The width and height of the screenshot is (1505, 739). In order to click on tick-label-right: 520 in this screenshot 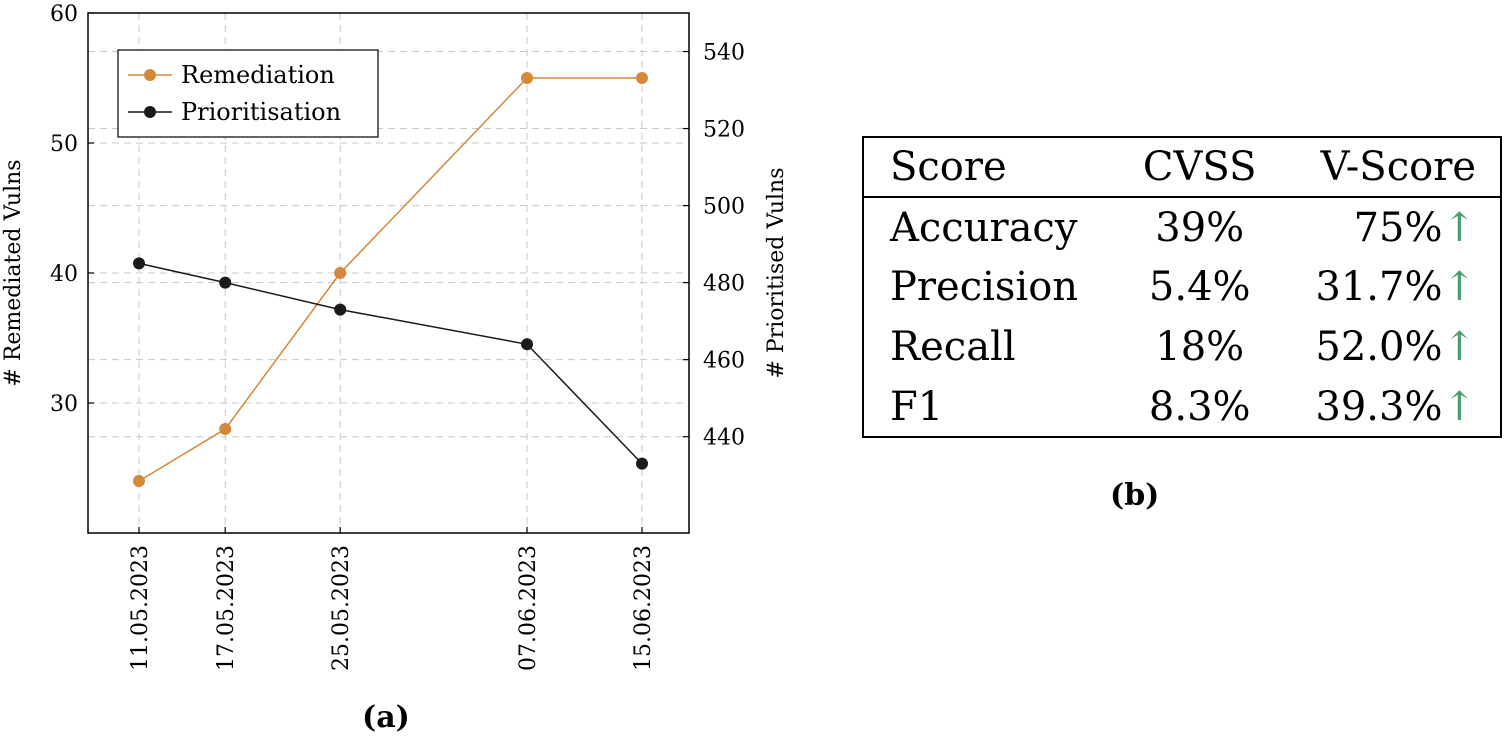, I will do `click(724, 130)`.